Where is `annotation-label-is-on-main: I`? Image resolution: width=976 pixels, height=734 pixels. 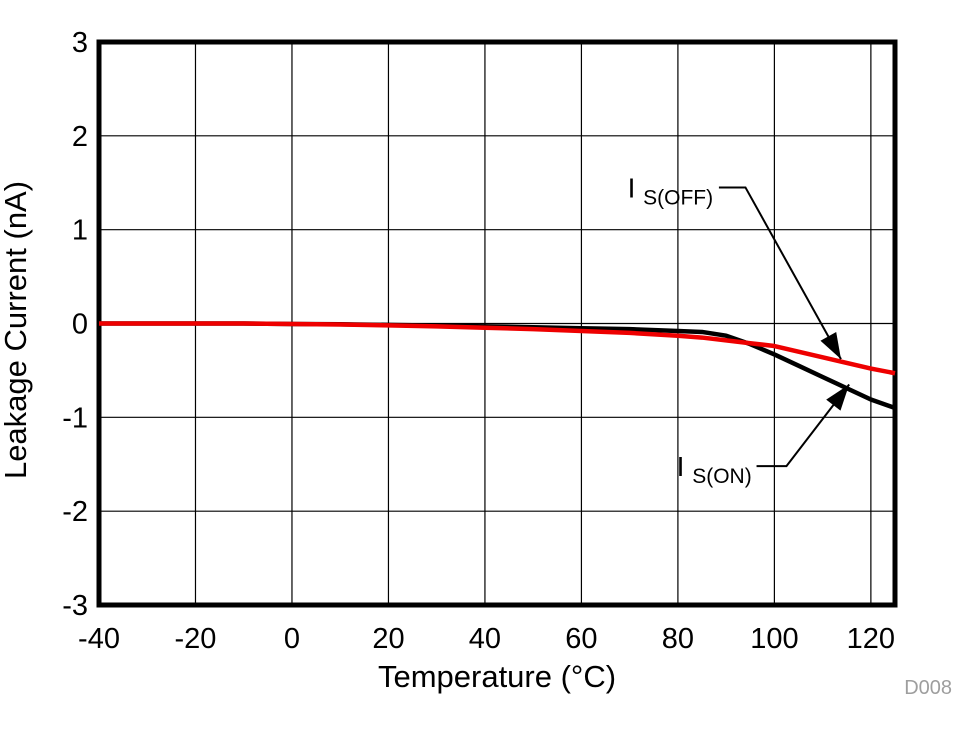 annotation-label-is-on-main: I is located at coordinates (681, 466).